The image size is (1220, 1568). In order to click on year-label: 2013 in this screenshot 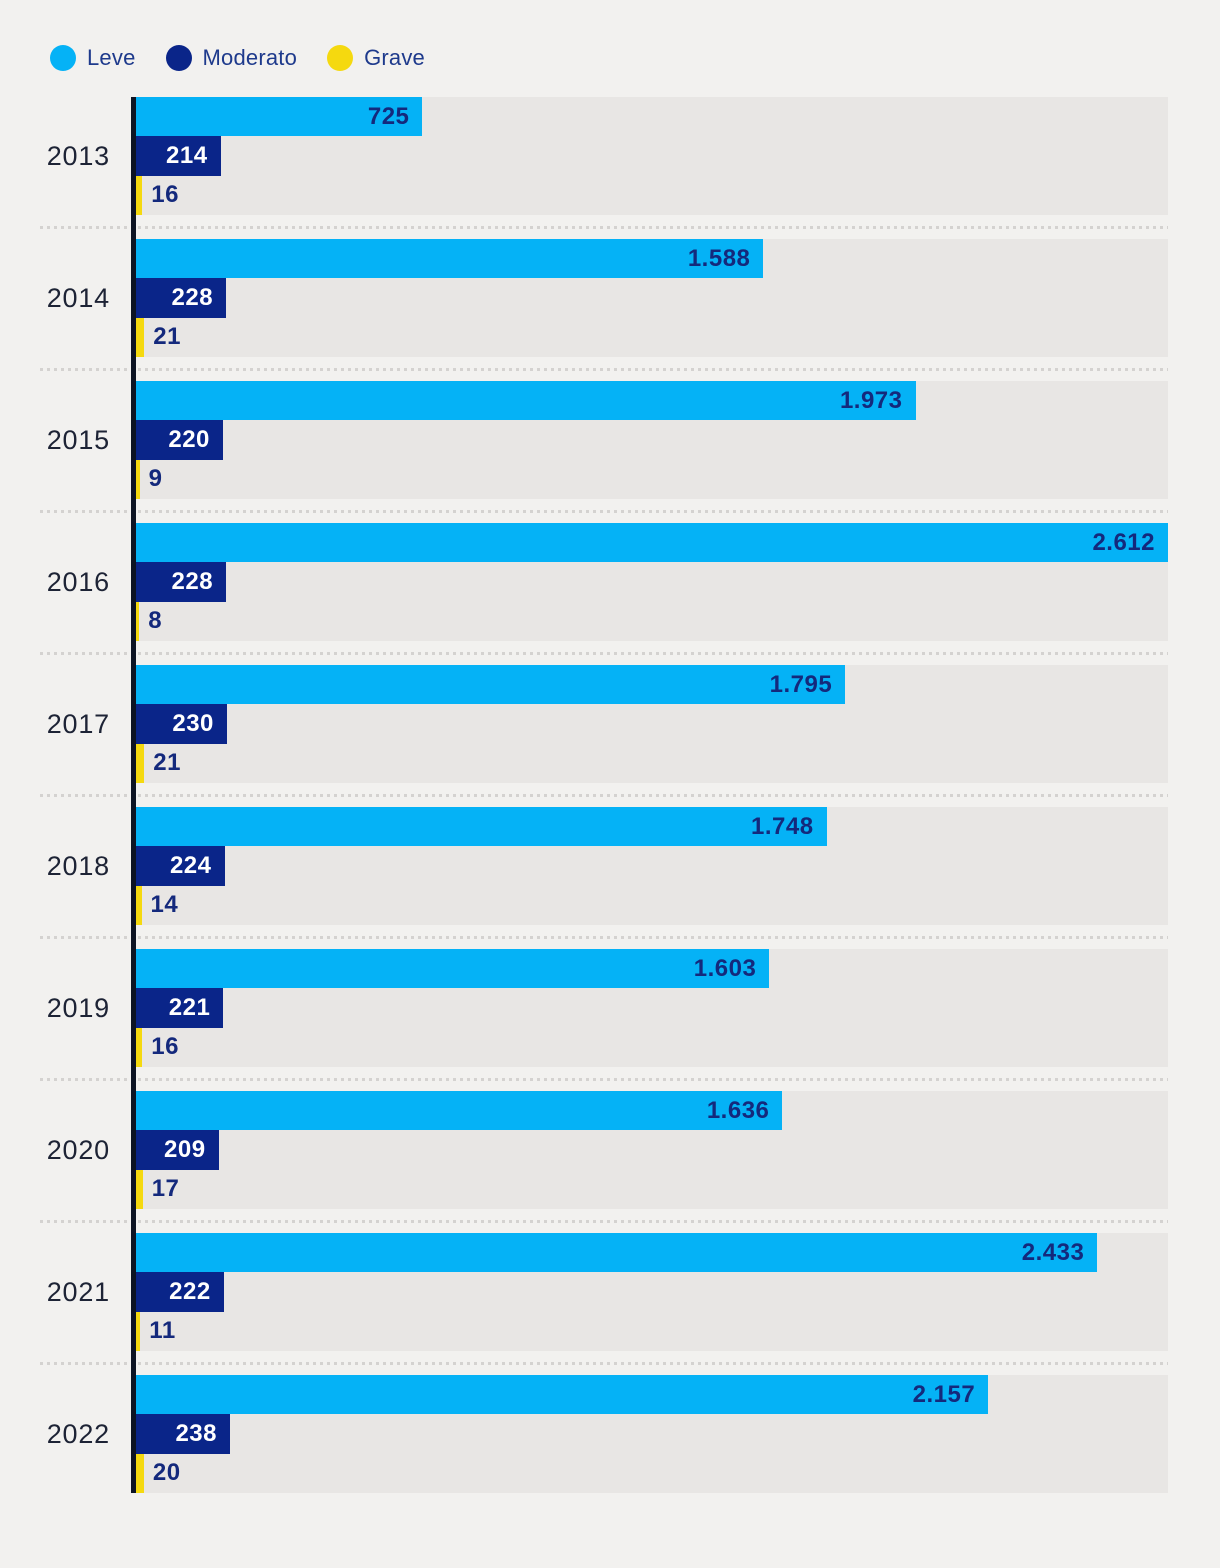, I will do `click(78, 155)`.